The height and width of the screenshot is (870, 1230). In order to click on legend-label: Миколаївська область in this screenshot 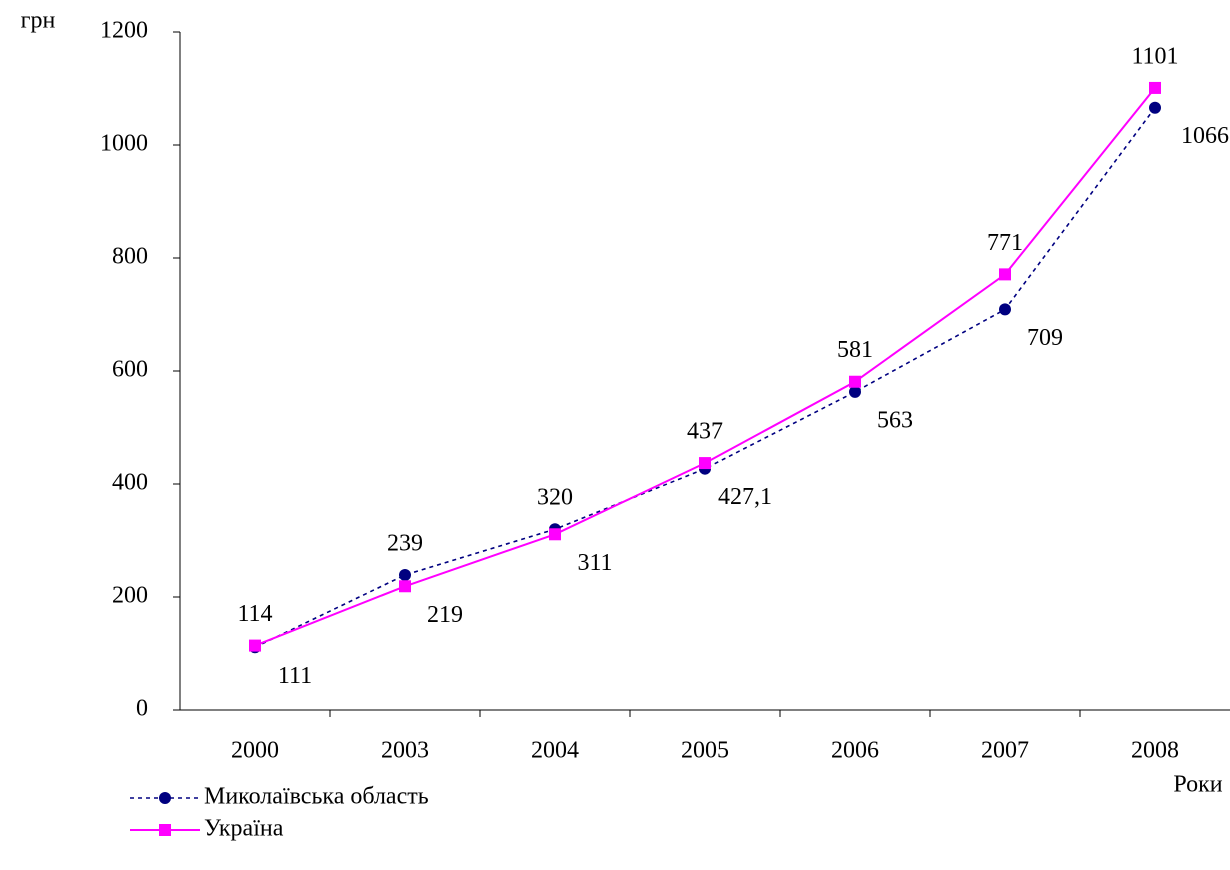, I will do `click(316, 797)`.